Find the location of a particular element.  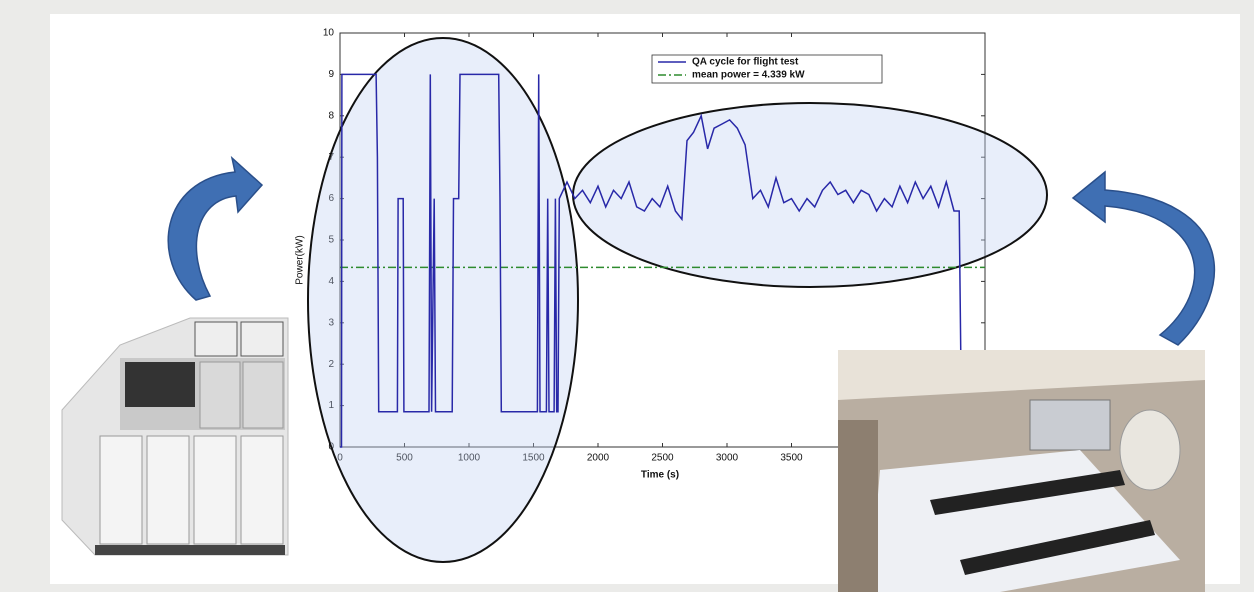

y-tick-label: 10 is located at coordinates (329, 33).